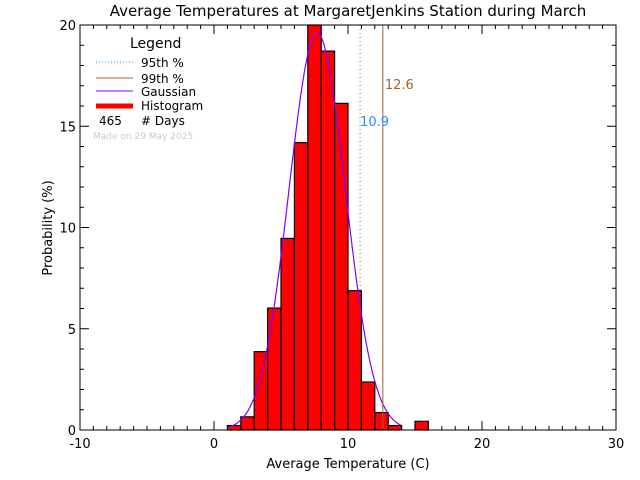  What do you see at coordinates (72, 330) in the screenshot?
I see `y-tick-label: 5` at bounding box center [72, 330].